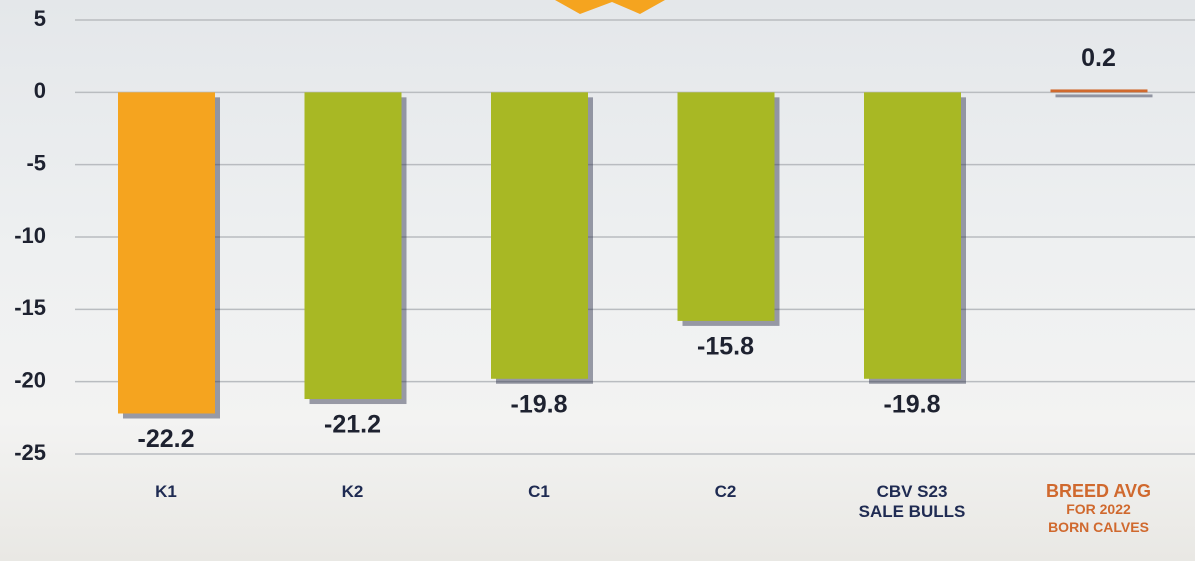  I want to click on value-label: -21.2, so click(352, 425).